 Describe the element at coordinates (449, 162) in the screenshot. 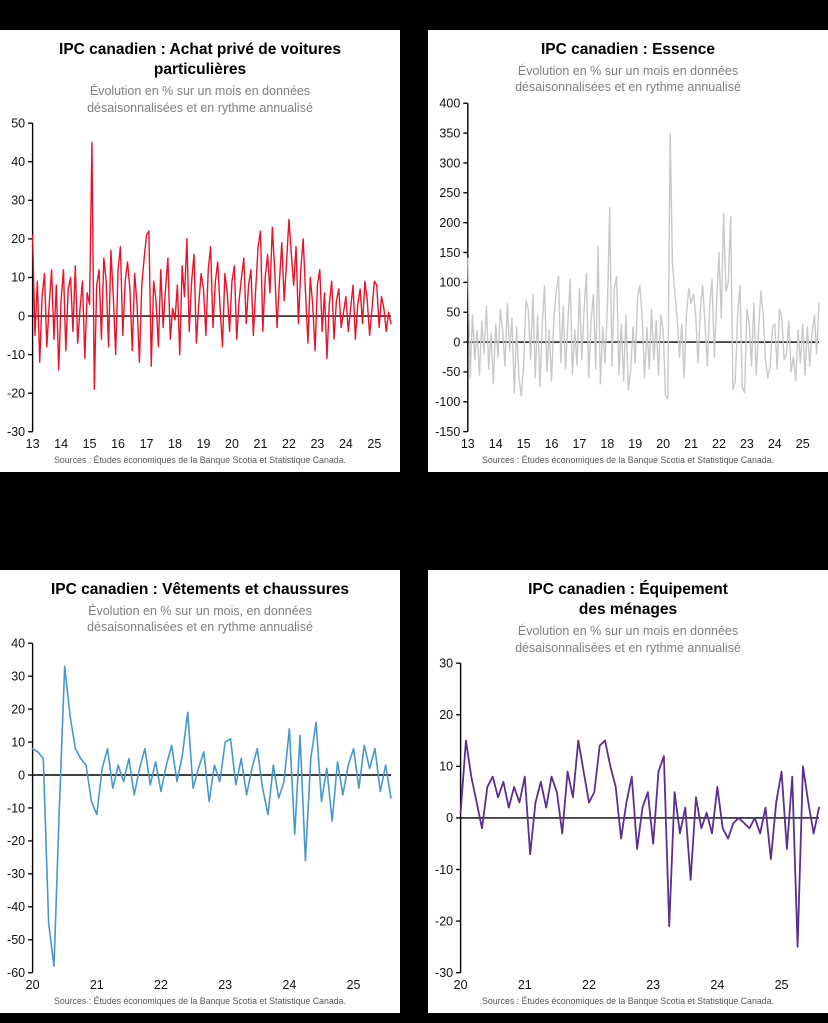

I see `svg-text: 300` at that location.